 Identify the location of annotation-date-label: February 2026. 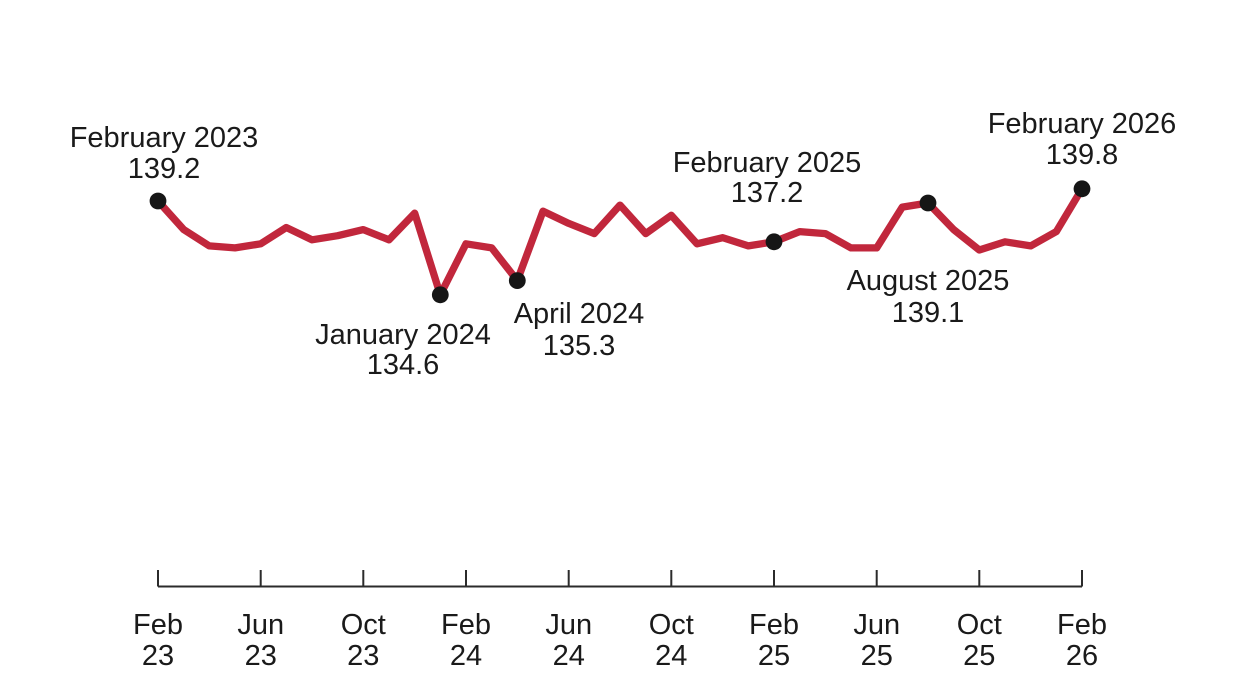
(1082, 124).